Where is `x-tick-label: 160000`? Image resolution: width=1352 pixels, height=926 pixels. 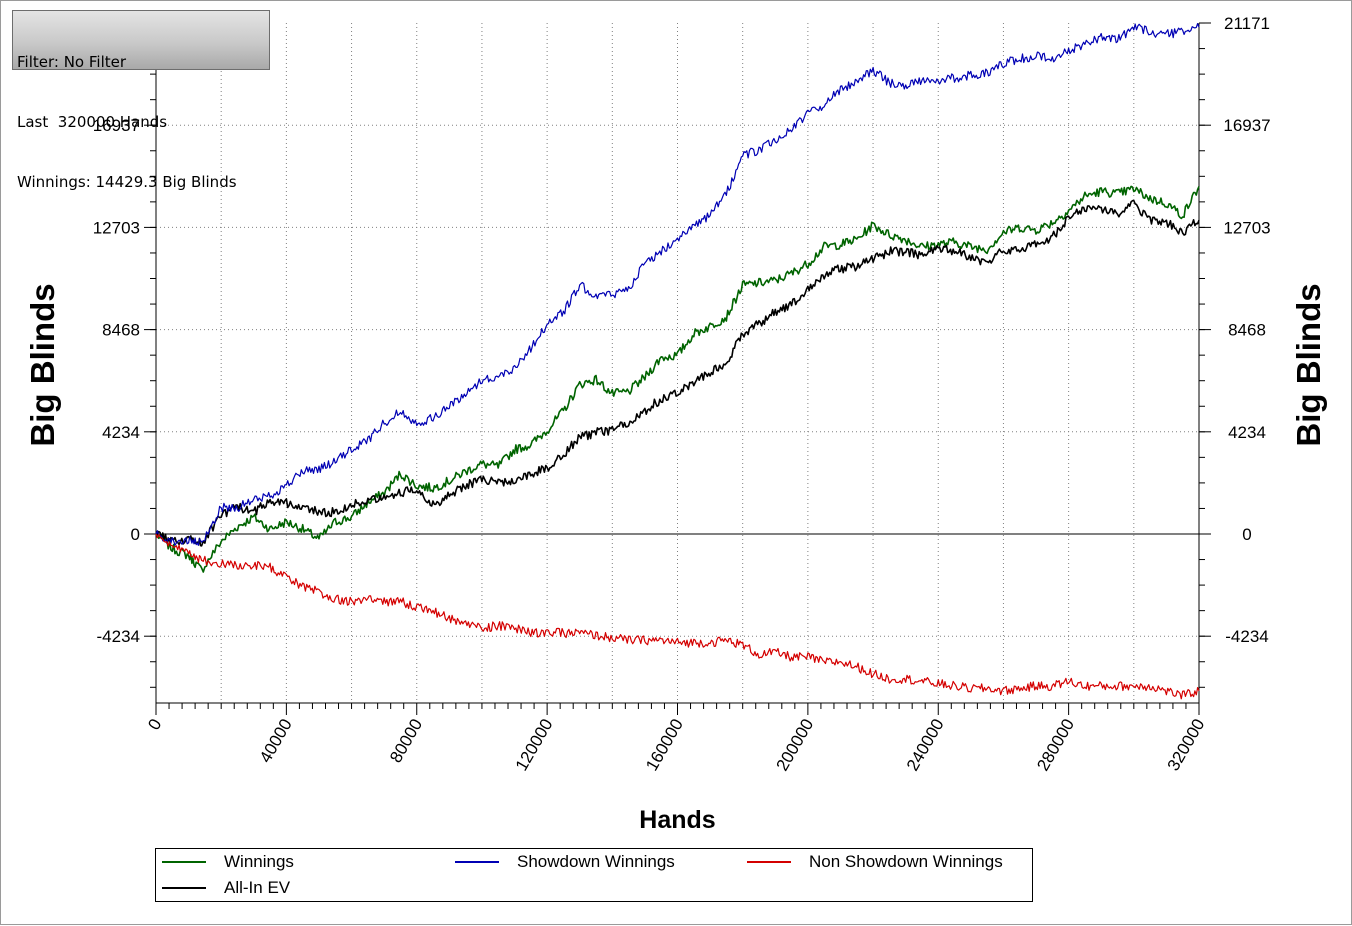 x-tick-label: 160000 is located at coordinates (664, 745).